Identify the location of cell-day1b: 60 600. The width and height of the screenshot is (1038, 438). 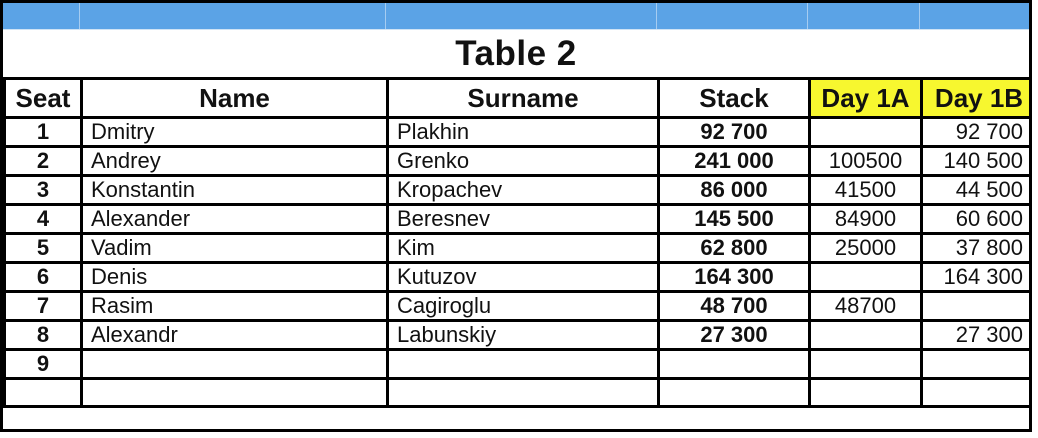
(974, 219).